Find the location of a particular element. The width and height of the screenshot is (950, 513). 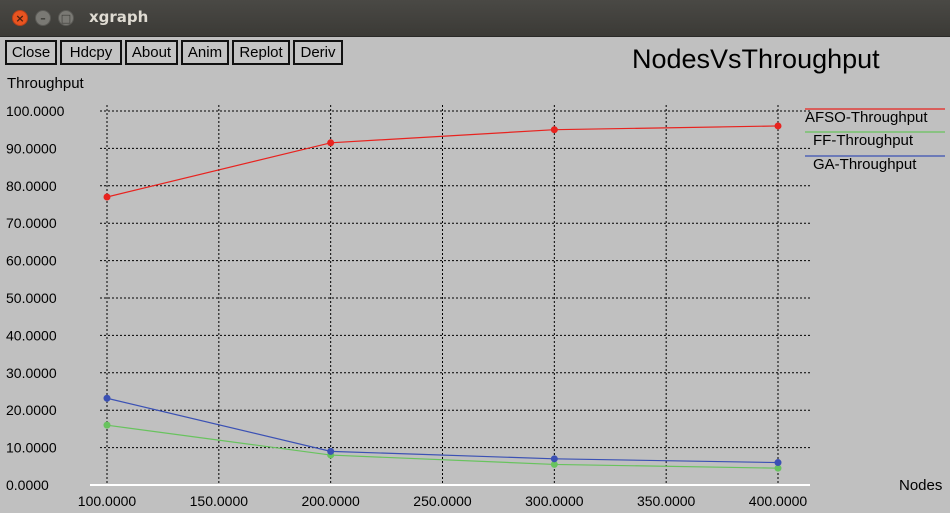

y-tick-label: 90.0000 is located at coordinates (31, 148).